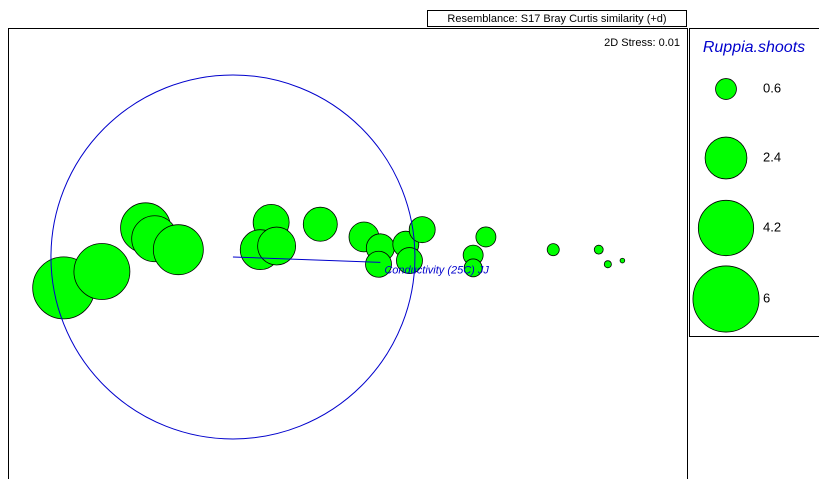  I want to click on legend-label: 0.6, so click(772, 87).